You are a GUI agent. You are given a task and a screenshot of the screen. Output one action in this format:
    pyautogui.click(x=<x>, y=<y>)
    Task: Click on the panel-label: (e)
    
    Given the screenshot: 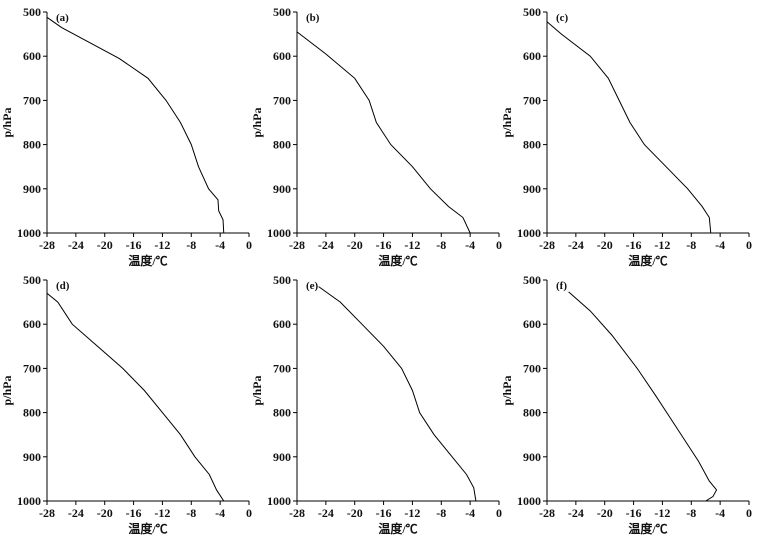 What is the action you would take?
    pyautogui.click(x=312, y=286)
    